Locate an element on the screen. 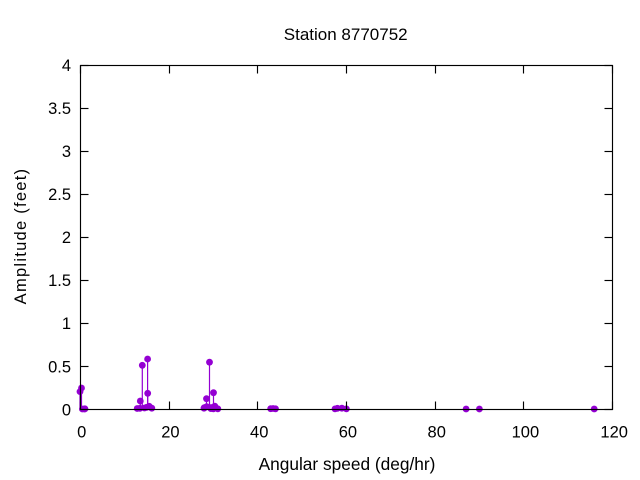  svg-text: 120 is located at coordinates (614, 433).